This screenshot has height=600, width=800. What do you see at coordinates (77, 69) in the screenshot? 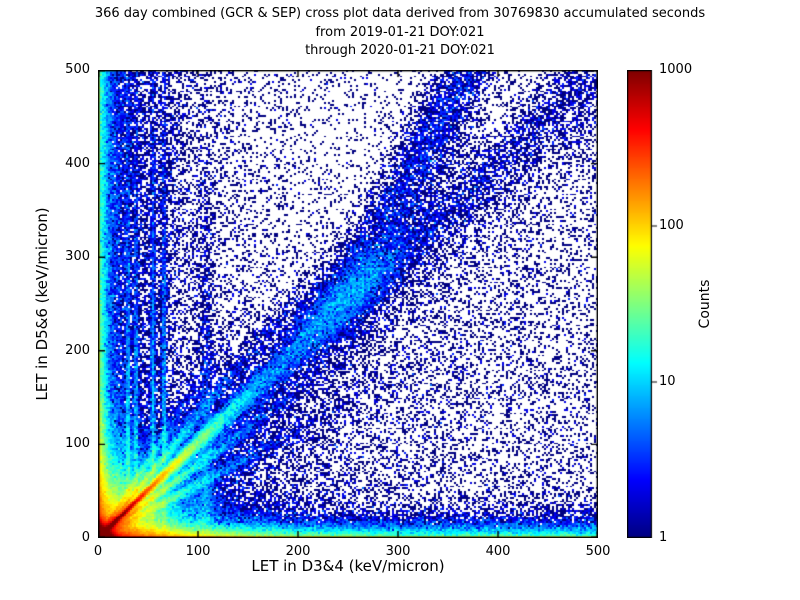
I see `y-tick-label: 500` at bounding box center [77, 69].